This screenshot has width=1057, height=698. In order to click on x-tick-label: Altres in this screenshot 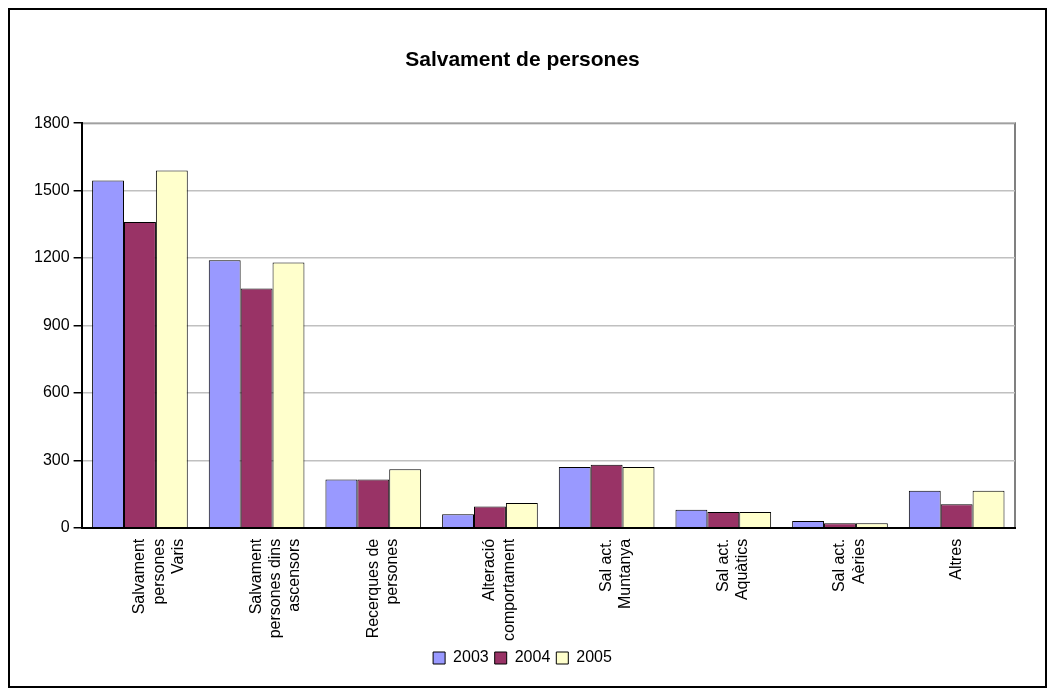, I will do `click(956, 559)`.